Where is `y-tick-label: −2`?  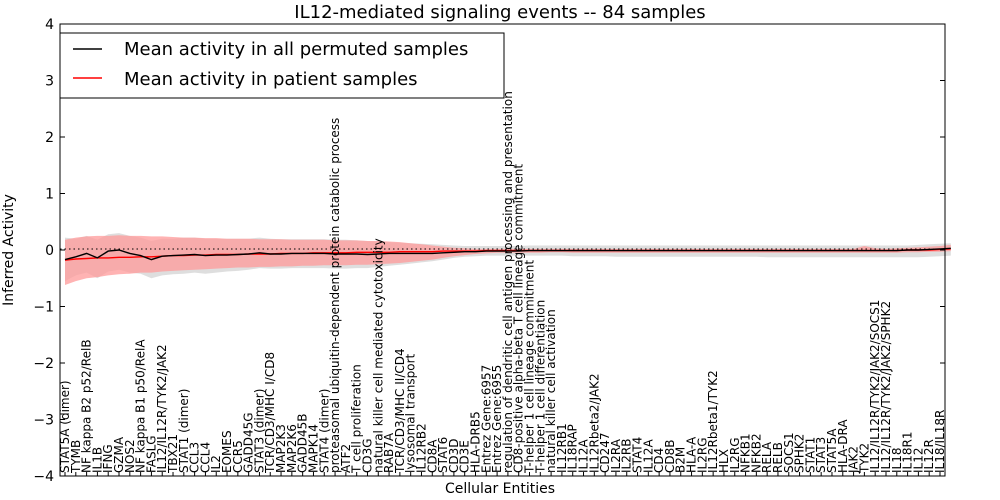
y-tick-label: −2 is located at coordinates (43, 364).